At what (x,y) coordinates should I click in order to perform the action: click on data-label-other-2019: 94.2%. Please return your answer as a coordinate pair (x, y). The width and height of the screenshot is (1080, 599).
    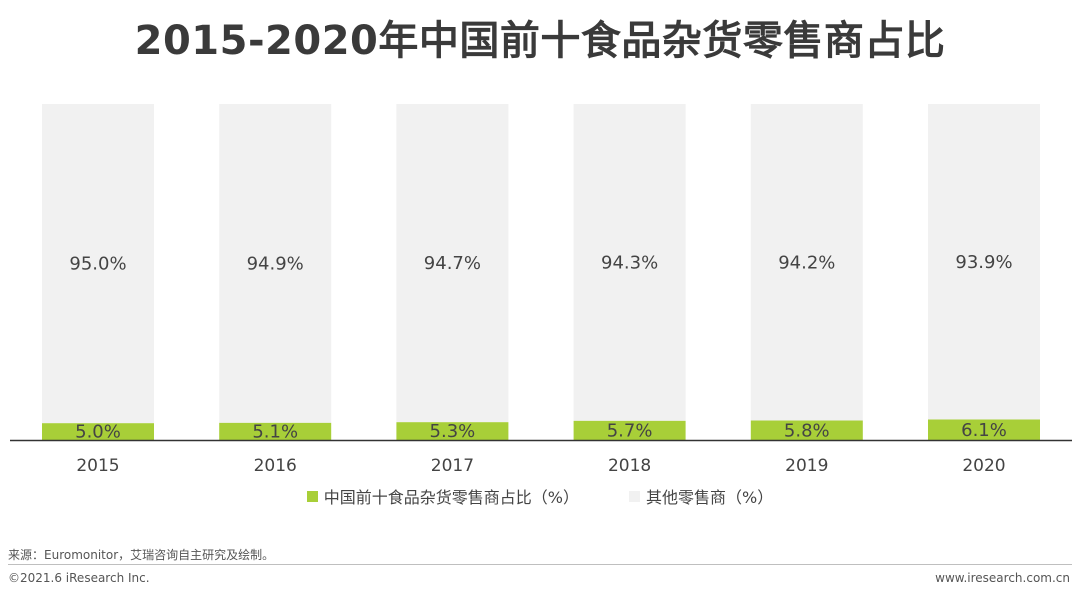
    Looking at the image, I should click on (806, 262).